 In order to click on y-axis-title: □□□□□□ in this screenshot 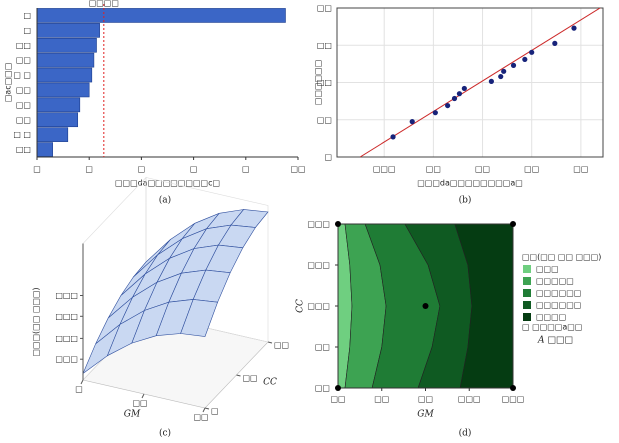, I will do `click(318, 82)`.